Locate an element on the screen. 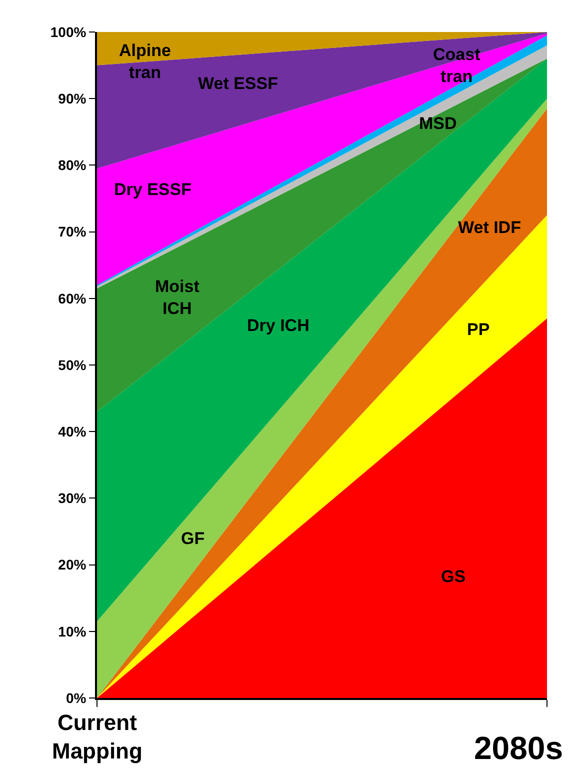 The height and width of the screenshot is (773, 574). y-tick-label: 100% is located at coordinates (68, 32).